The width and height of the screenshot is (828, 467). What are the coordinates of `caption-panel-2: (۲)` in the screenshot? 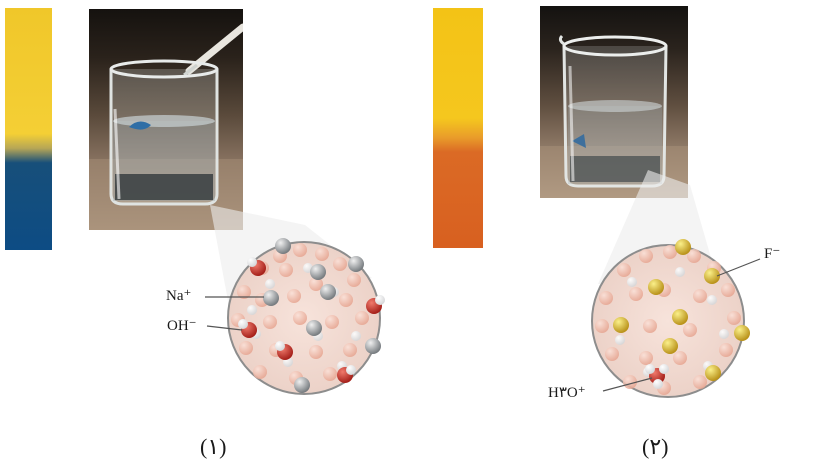 It's located at (655, 446).